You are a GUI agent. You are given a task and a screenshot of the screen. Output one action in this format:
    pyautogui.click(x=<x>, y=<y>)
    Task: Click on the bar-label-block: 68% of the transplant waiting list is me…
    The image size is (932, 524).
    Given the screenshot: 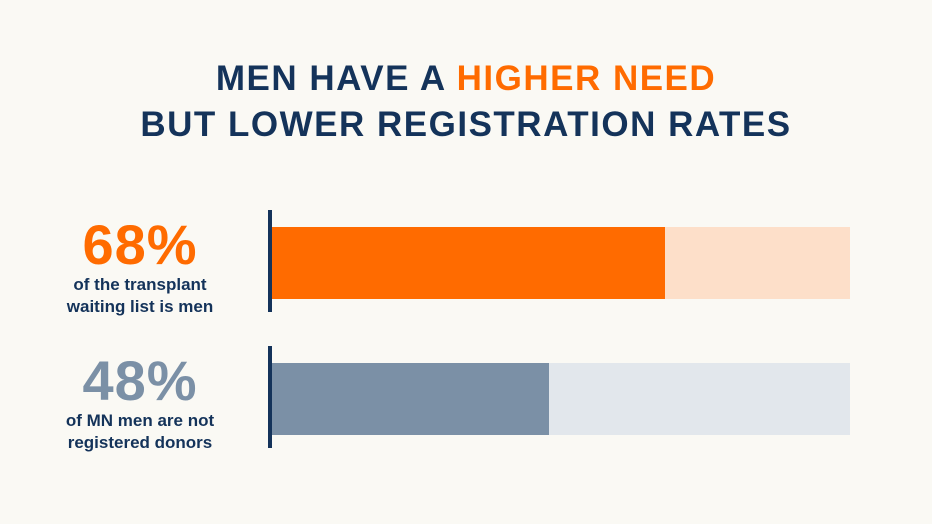 What is the action you would take?
    pyautogui.click(x=140, y=267)
    